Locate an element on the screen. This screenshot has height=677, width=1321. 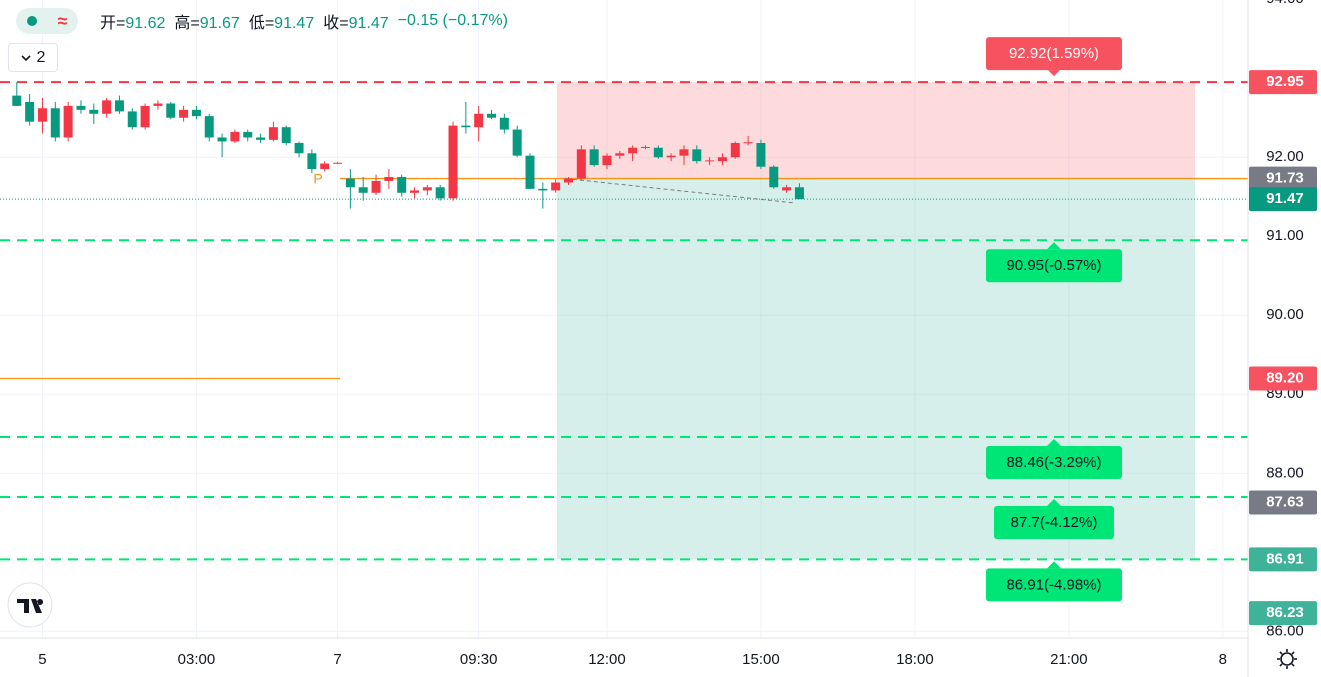
target-label: 90.95(-0.57%) is located at coordinates (1053, 265).